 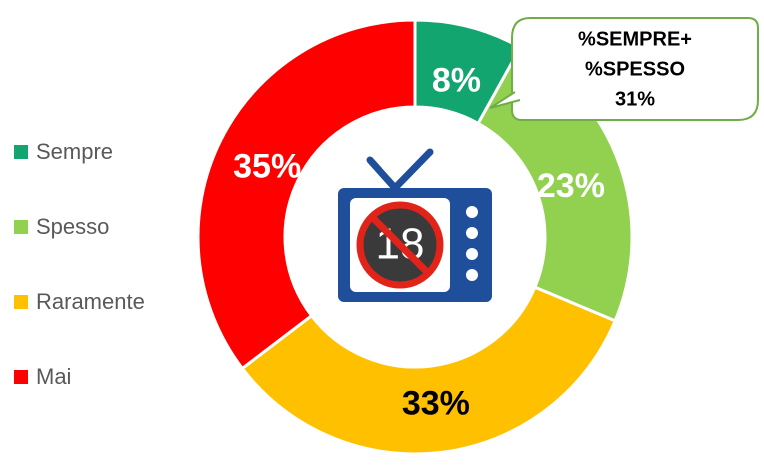 What do you see at coordinates (436, 404) in the screenshot?
I see `data-label: 33%` at bounding box center [436, 404].